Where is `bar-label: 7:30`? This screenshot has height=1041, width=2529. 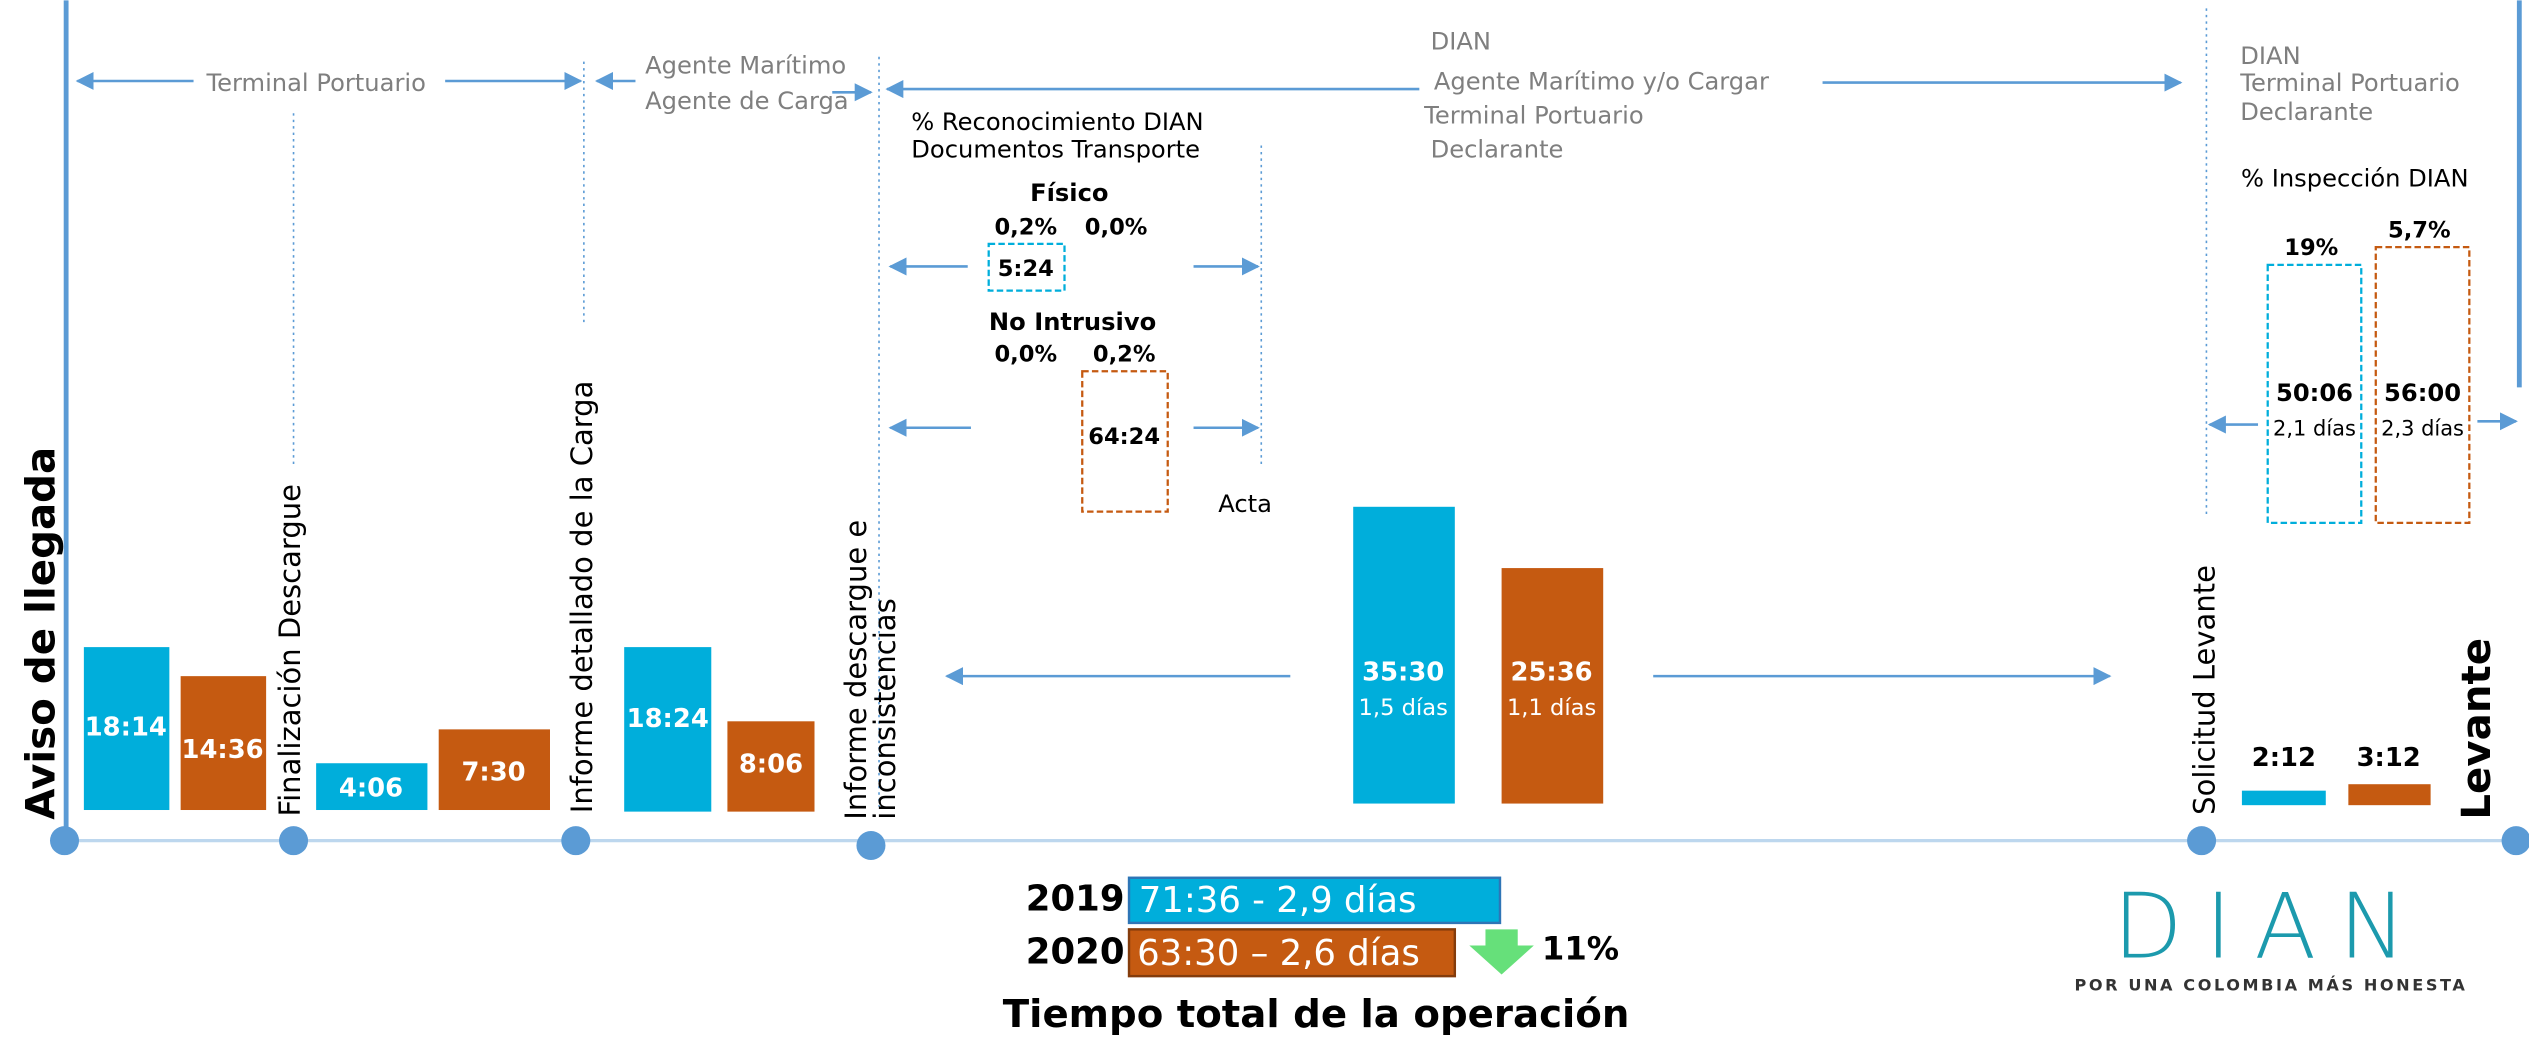 bar-label: 7:30 is located at coordinates (493, 772).